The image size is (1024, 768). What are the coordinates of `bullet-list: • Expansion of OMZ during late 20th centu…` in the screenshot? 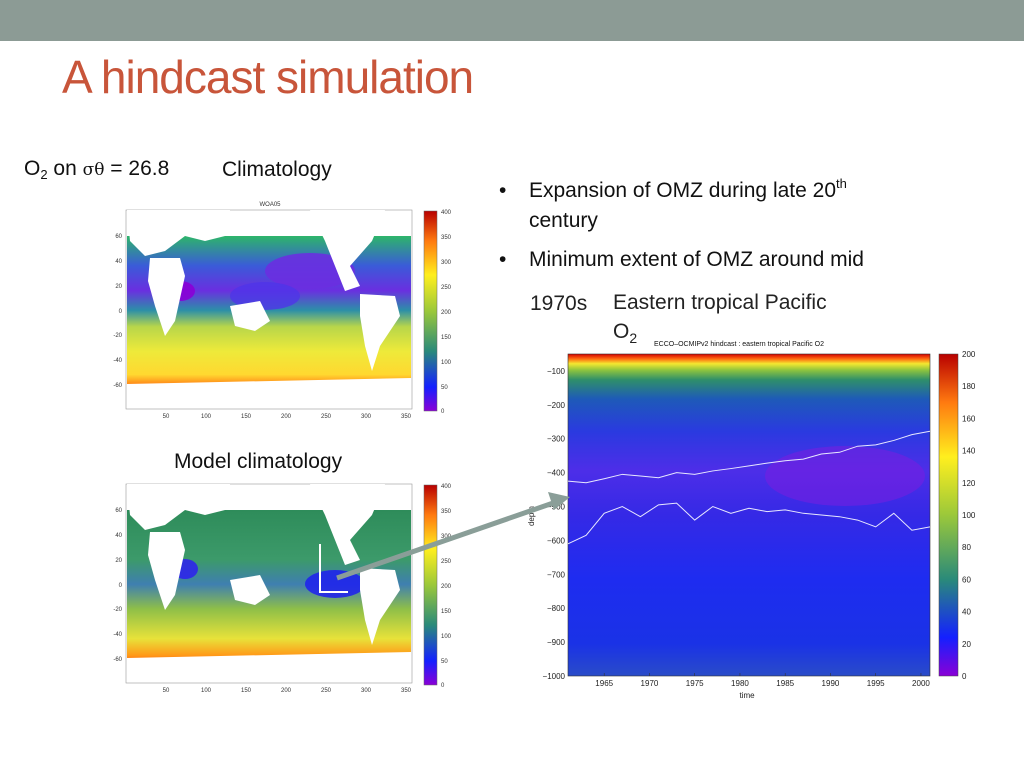 It's located at (725, 230).